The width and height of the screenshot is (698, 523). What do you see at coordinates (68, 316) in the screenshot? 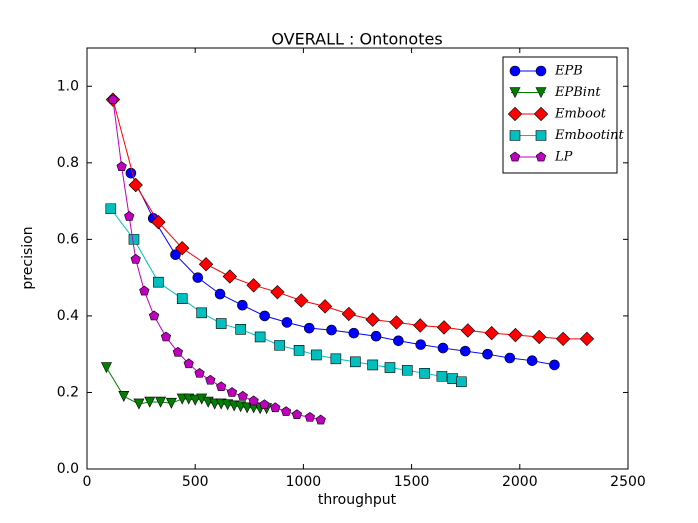
I see `y-tick-label: 0.4` at bounding box center [68, 316].